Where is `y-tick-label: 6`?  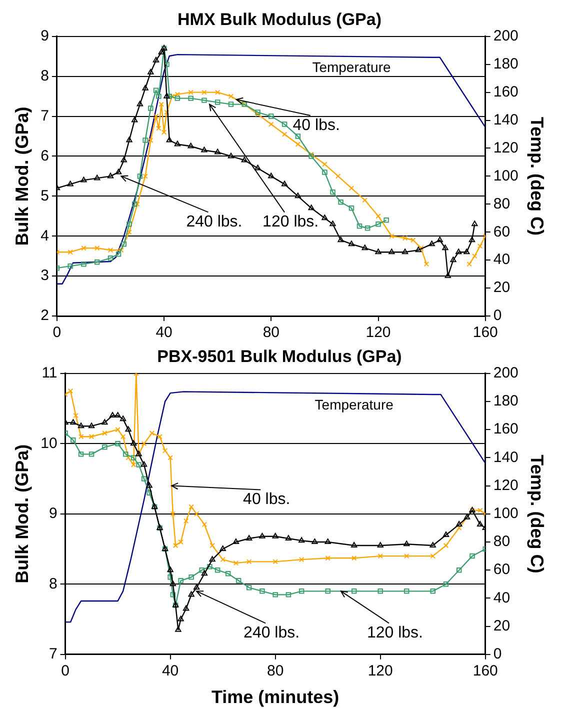
y-tick-label: 6 is located at coordinates (44, 155).